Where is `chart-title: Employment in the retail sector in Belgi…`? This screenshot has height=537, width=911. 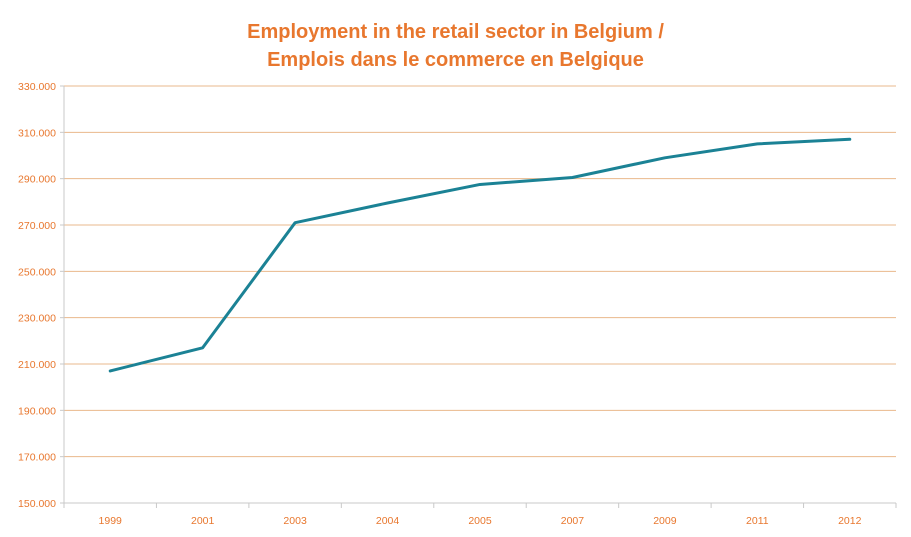
chart-title: Employment in the retail sector in Belgi… is located at coordinates (455, 46).